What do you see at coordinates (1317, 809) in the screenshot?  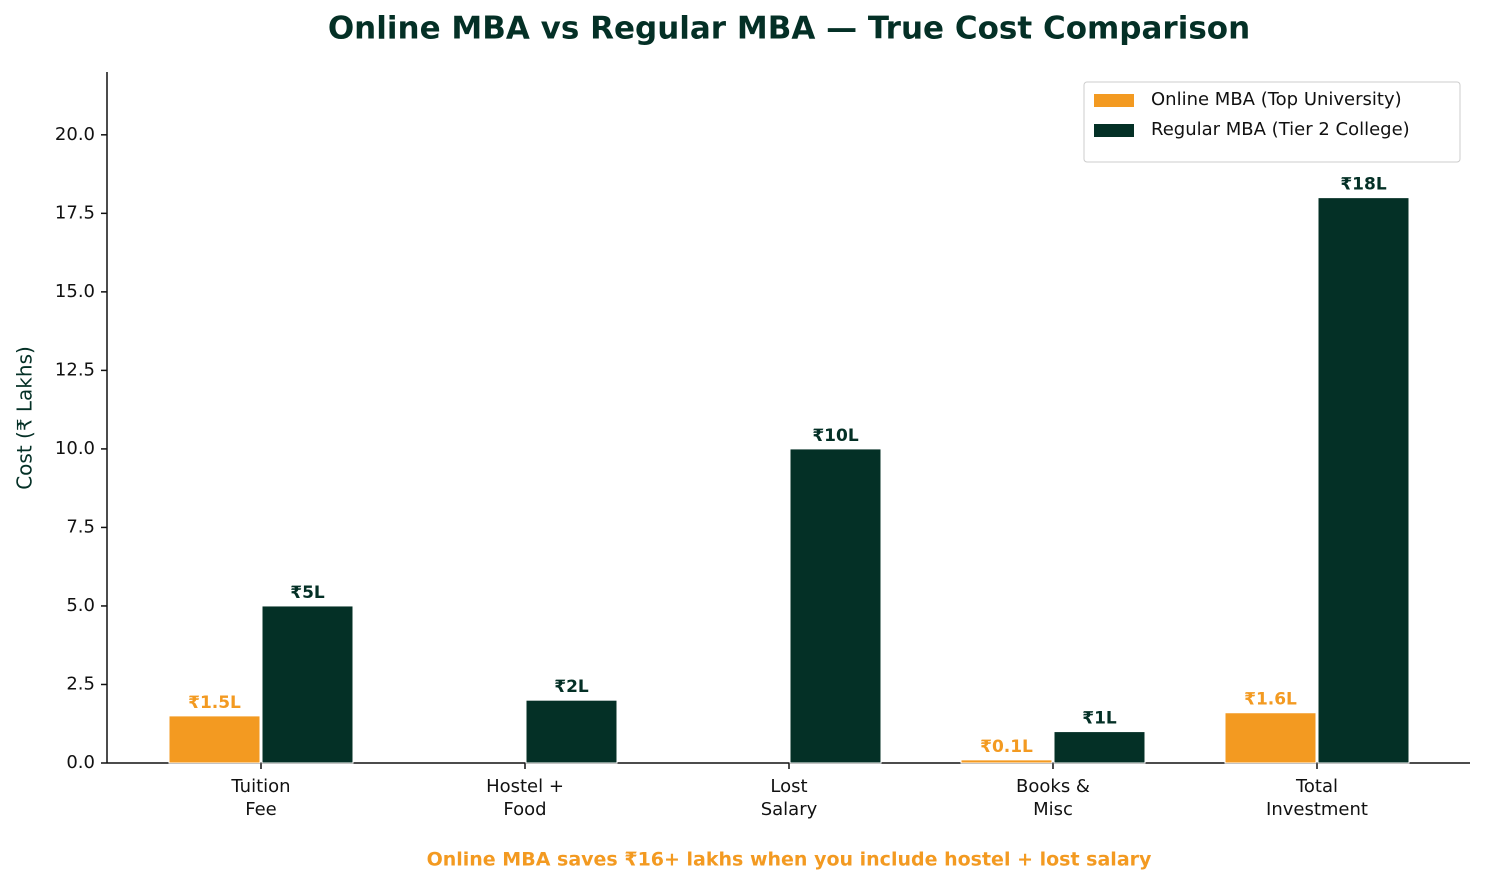 I see `x-tick-label: Investment` at bounding box center [1317, 809].